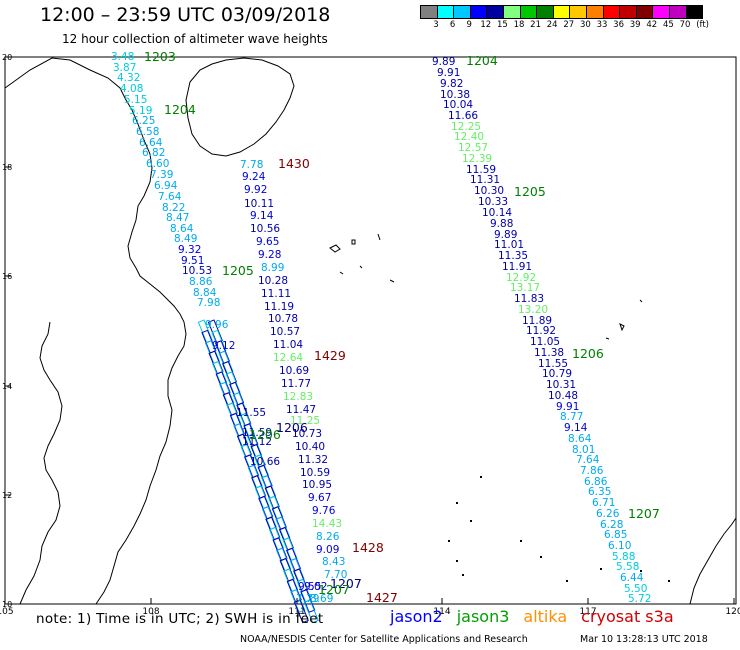  Describe the element at coordinates (627, 567) in the screenshot. I see `wave-height-value: 5.58` at that location.